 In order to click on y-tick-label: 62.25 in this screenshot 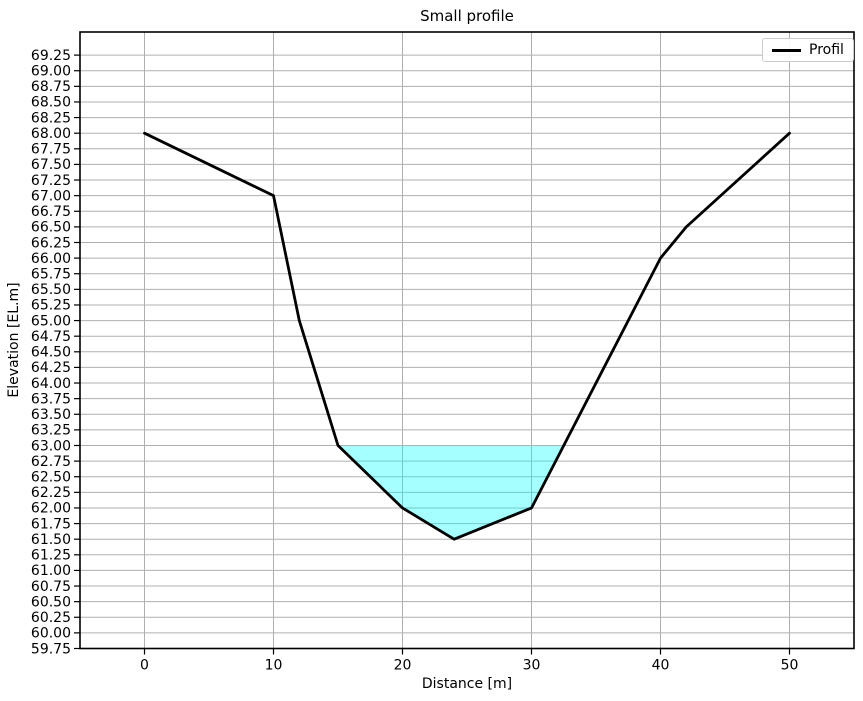, I will do `click(51, 493)`.